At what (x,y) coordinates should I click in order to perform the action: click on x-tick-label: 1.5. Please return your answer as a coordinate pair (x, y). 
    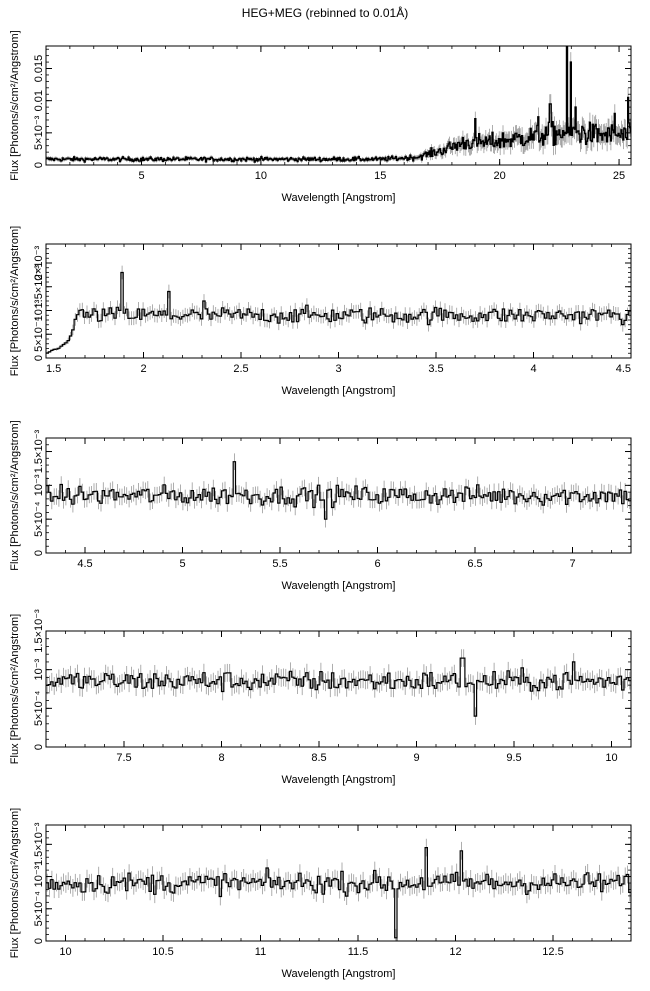
    Looking at the image, I should click on (53, 369).